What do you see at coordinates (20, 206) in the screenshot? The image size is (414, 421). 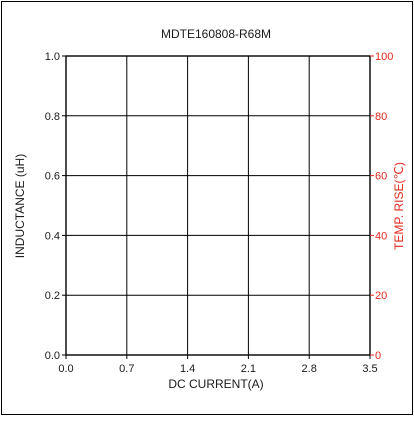 I see `y-axis-label: INDUCTANCE (uH)` at bounding box center [20, 206].